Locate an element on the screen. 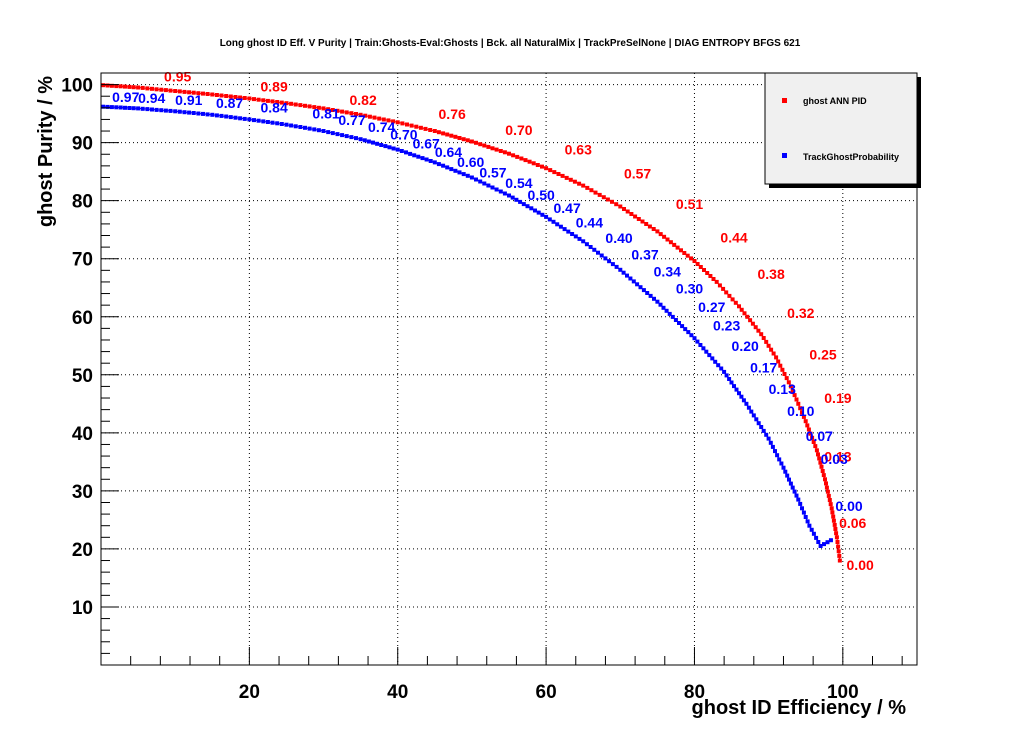 This screenshot has width=1020, height=740. cut-value-label: 0.74 is located at coordinates (381, 127).